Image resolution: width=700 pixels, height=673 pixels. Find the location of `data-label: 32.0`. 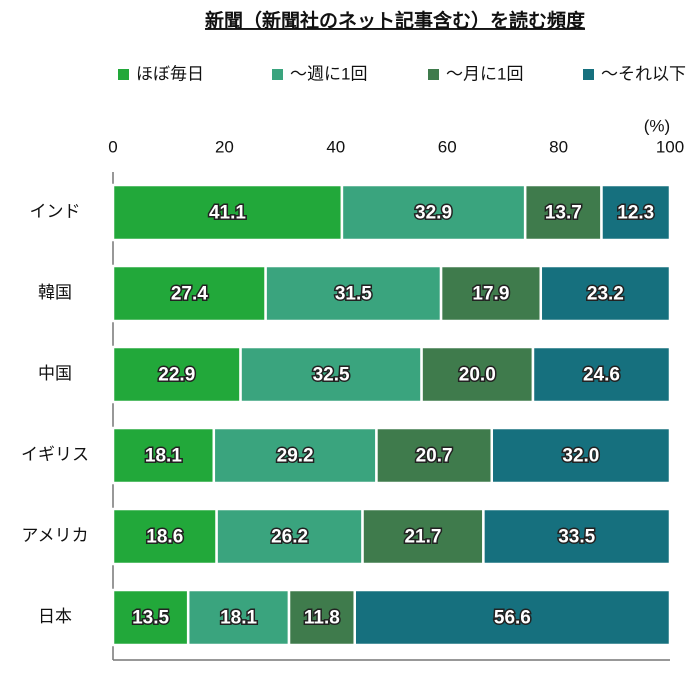

data-label: 32.0 is located at coordinates (580, 456).